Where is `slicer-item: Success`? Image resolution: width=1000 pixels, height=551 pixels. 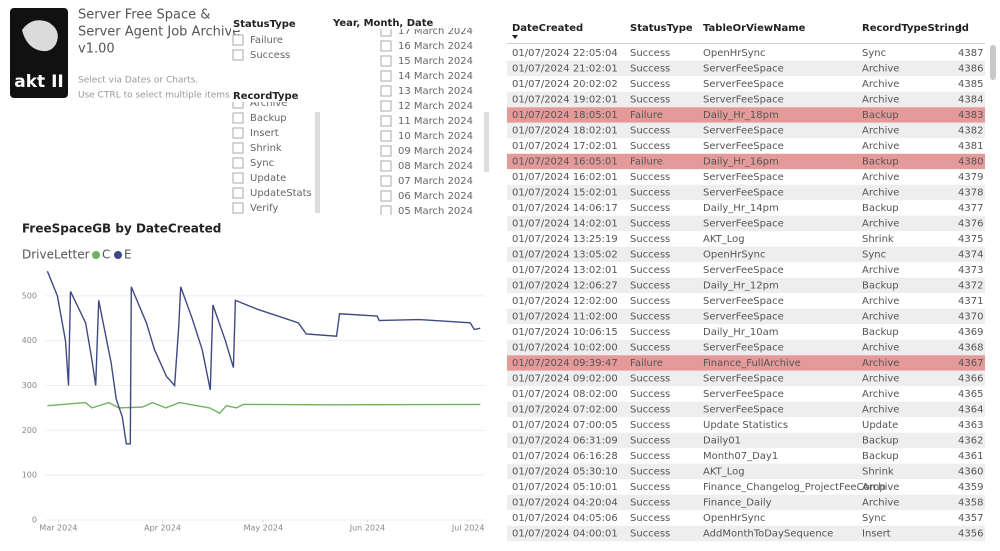 slicer-item: Success is located at coordinates (270, 55).